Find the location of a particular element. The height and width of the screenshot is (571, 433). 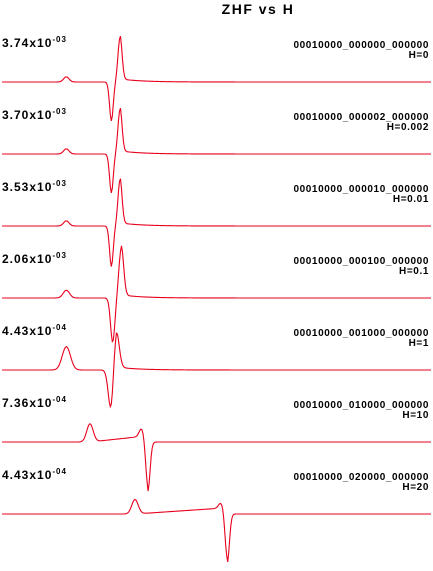

series-param: H=0.1 is located at coordinates (414, 271).